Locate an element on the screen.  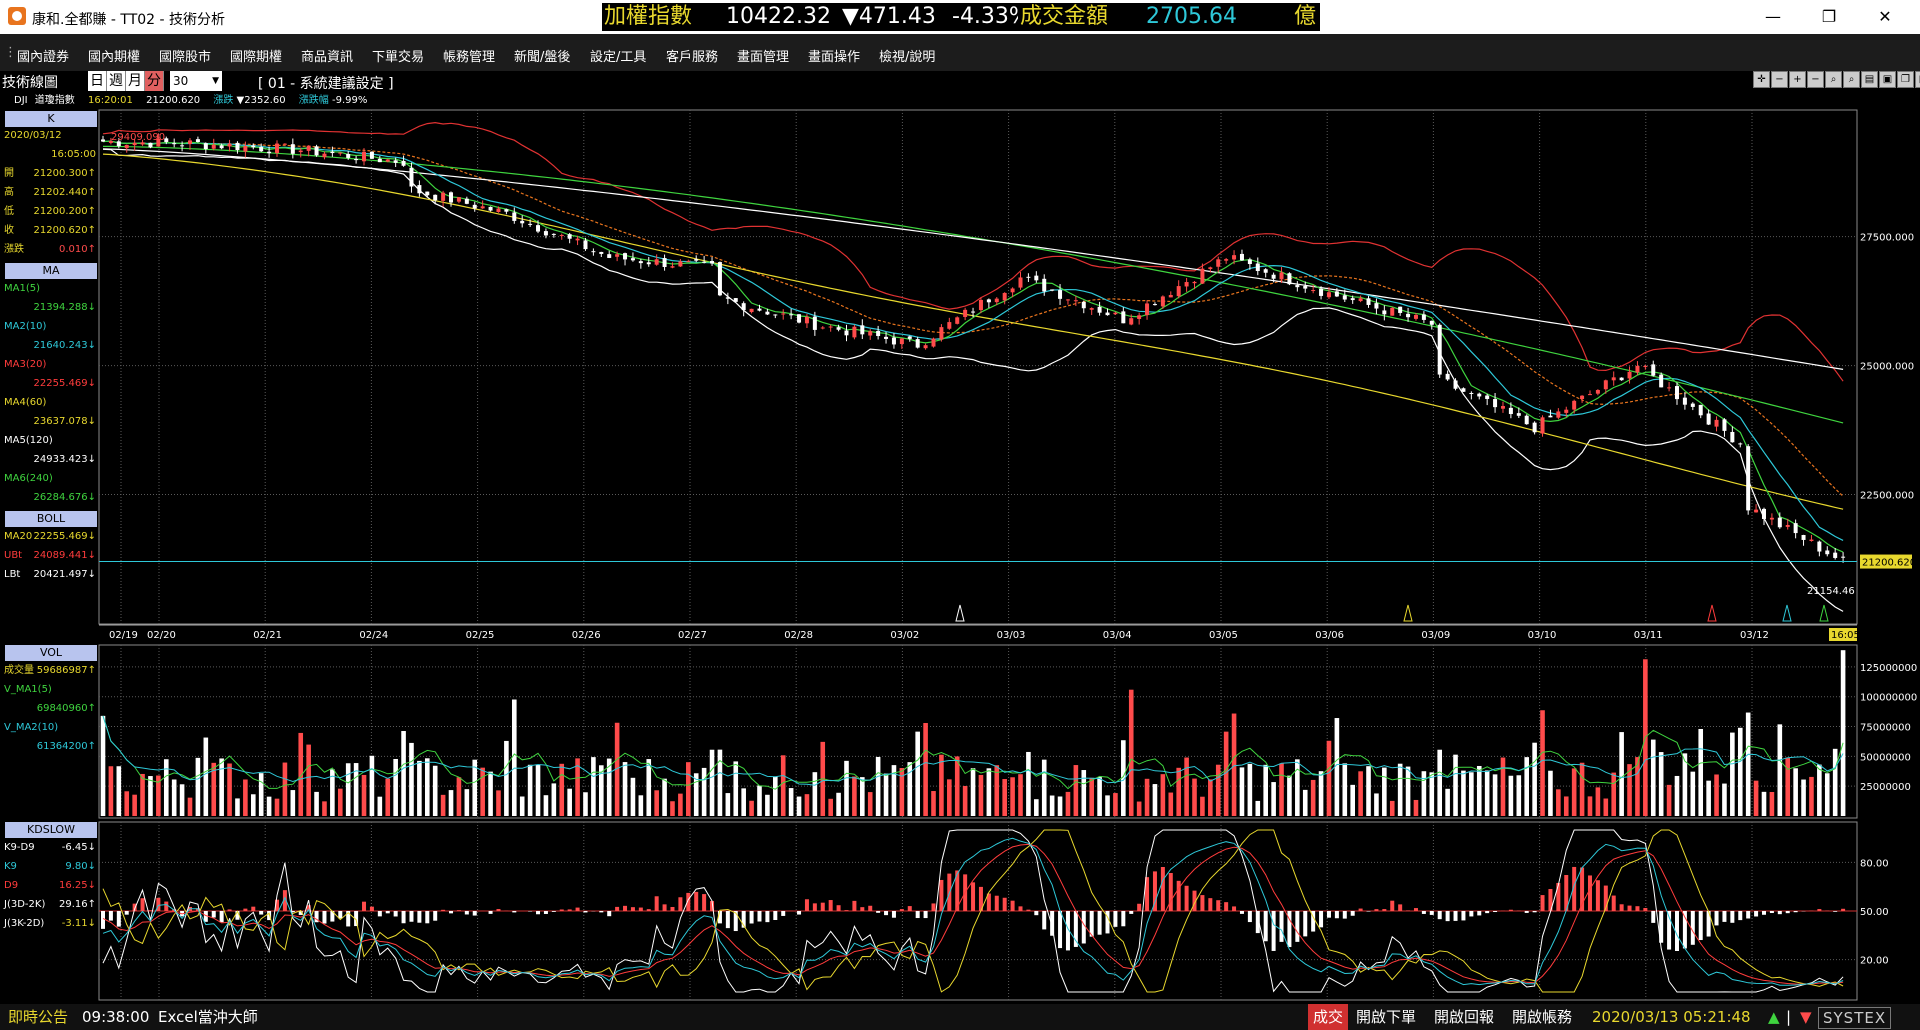
menu-item: 畫面操作 is located at coordinates (834, 57).